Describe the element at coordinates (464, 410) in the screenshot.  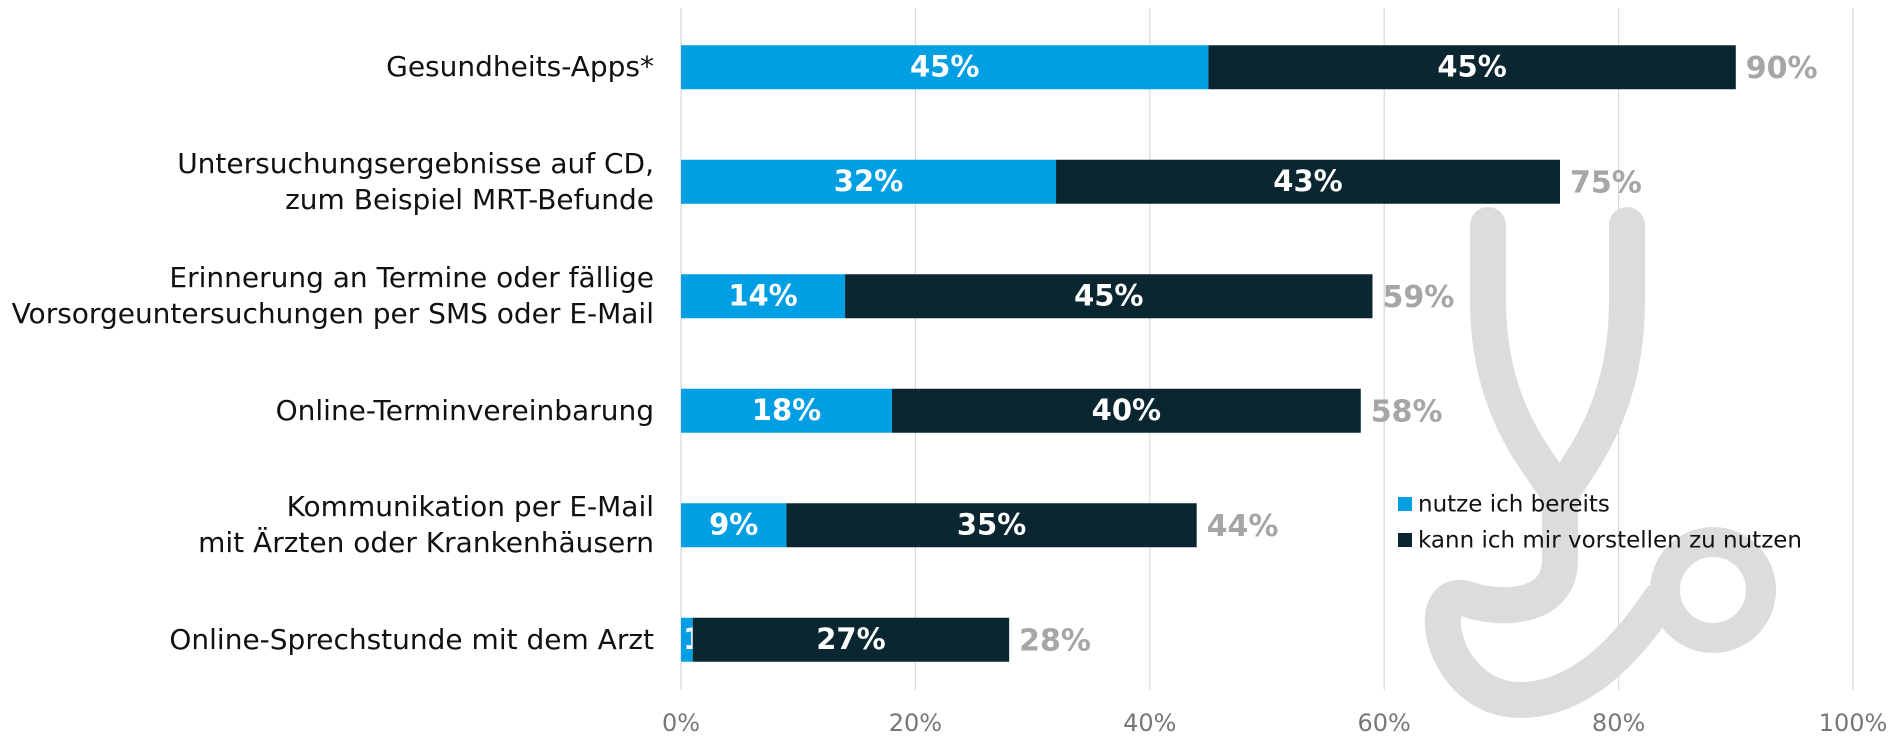
I see `category-label: Online-Terminvereinbarung` at that location.